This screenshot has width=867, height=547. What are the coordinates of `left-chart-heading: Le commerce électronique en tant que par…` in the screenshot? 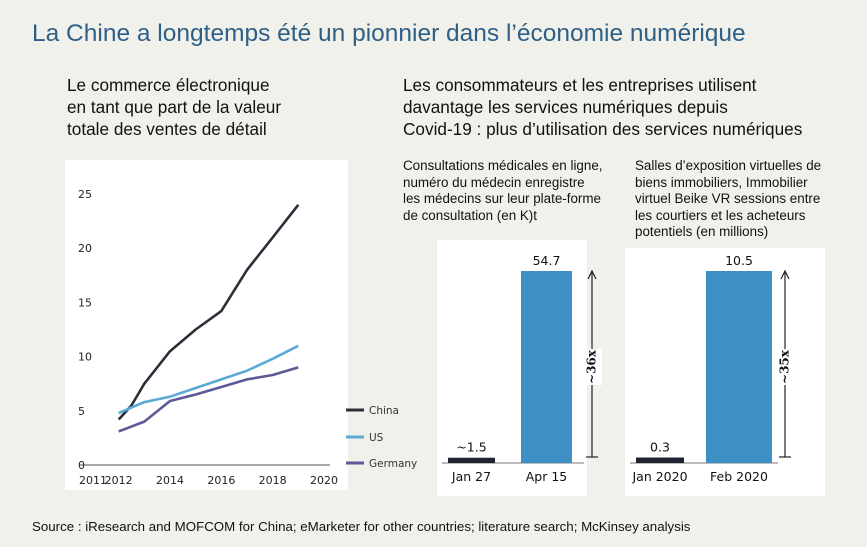 It's located at (174, 107).